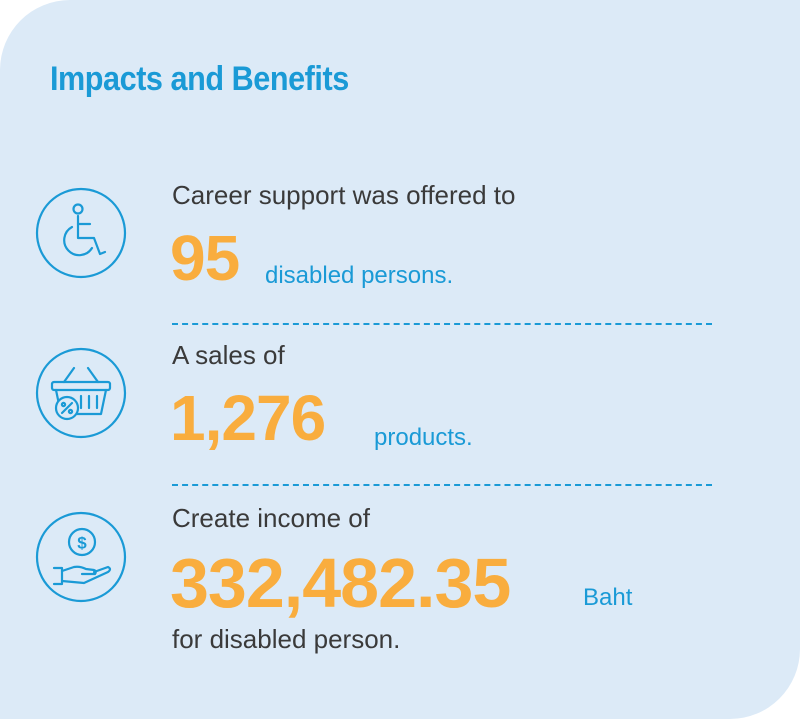 Image resolution: width=800 pixels, height=719 pixels. Describe the element at coordinates (271, 518) in the screenshot. I see `income-intro: Create income of` at that location.